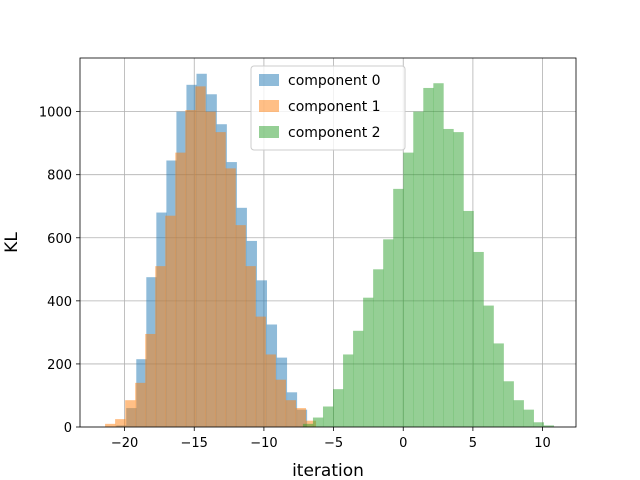 The height and width of the screenshot is (480, 640). Describe the element at coordinates (194, 443) in the screenshot. I see `x-tick-label: −15` at that location.